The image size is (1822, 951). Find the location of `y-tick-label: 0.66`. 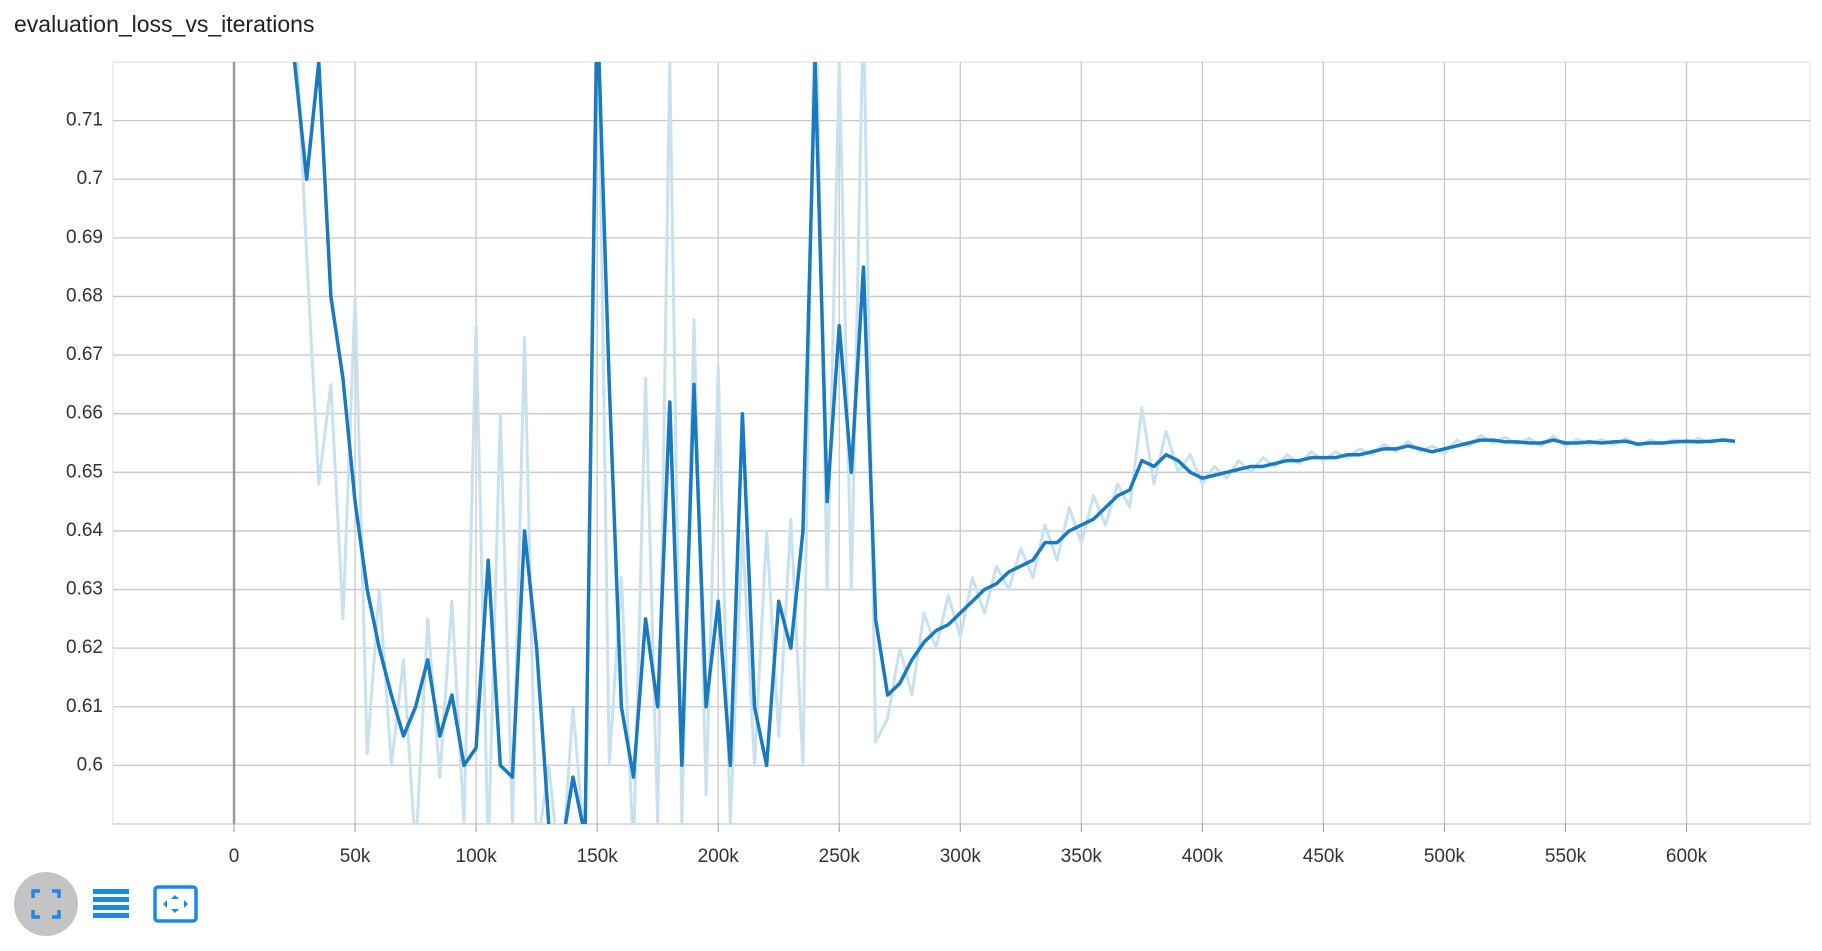

y-tick-label: 0.66 is located at coordinates (84, 413).